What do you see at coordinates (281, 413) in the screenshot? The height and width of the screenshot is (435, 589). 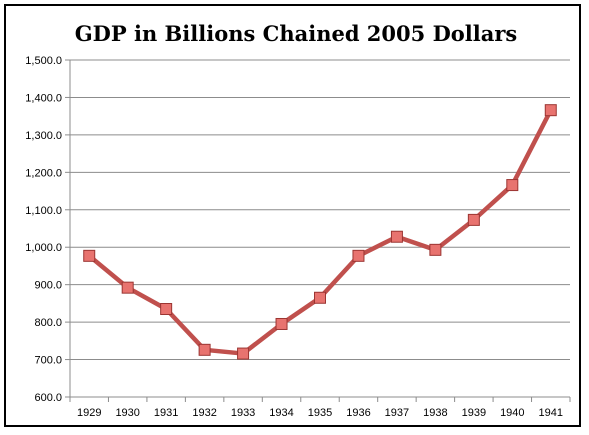 I see `x-tick-label: 1934` at bounding box center [281, 413].